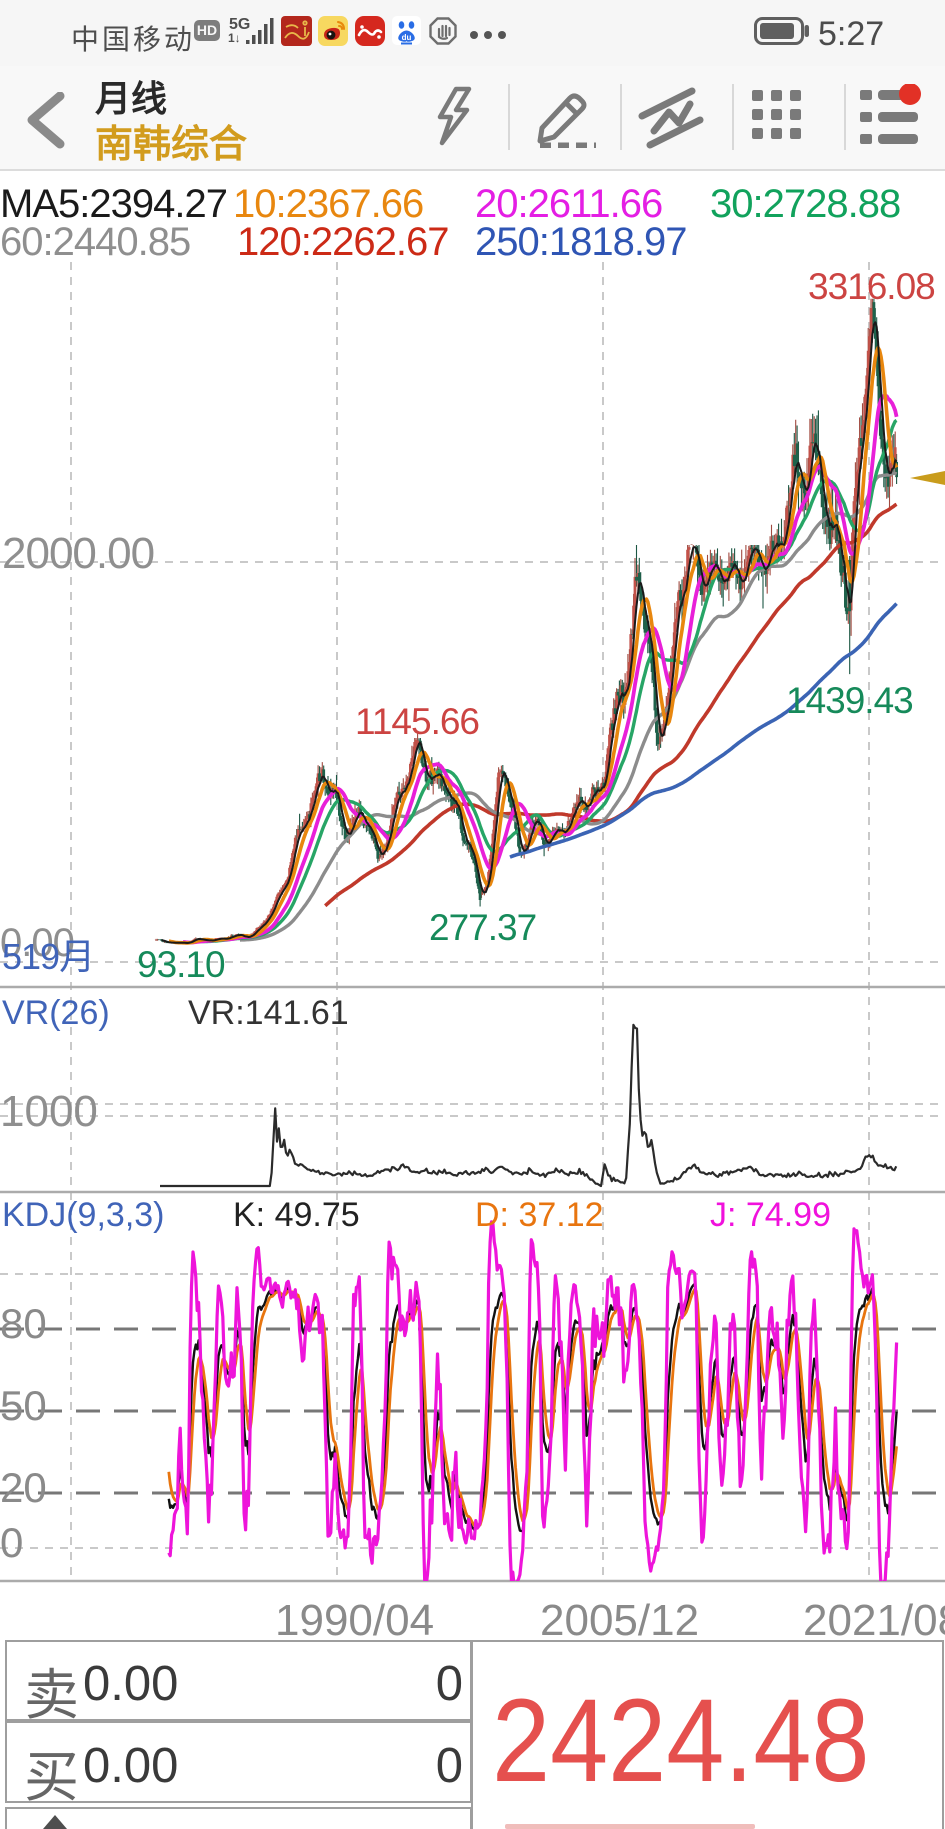  I want to click on svg-text: 0, so click(11, 1542).